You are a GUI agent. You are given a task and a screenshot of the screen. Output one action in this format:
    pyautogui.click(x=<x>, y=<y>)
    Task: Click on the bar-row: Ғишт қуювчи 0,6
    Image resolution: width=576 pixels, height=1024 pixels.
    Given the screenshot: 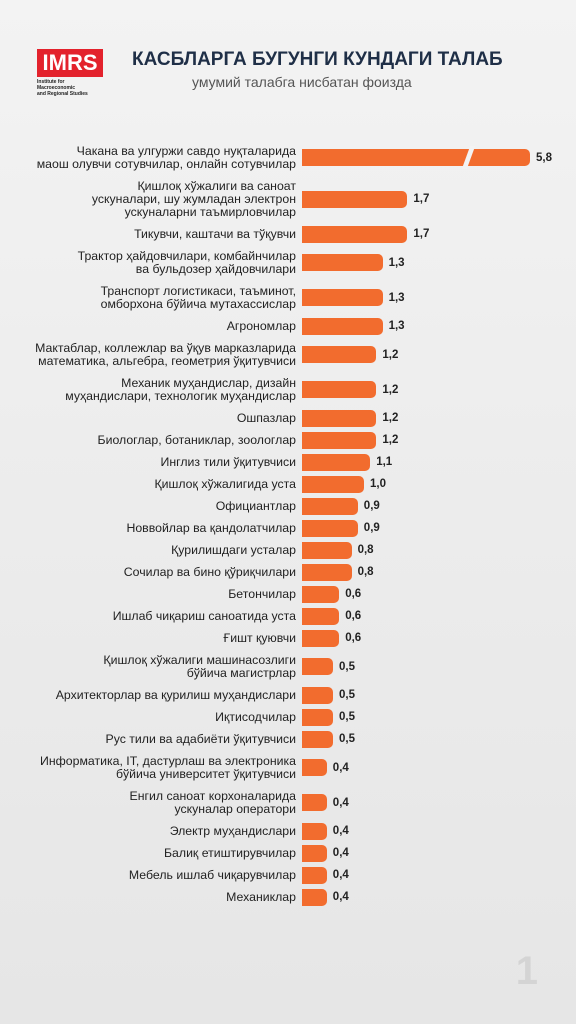 What is the action you would take?
    pyautogui.click(x=288, y=638)
    